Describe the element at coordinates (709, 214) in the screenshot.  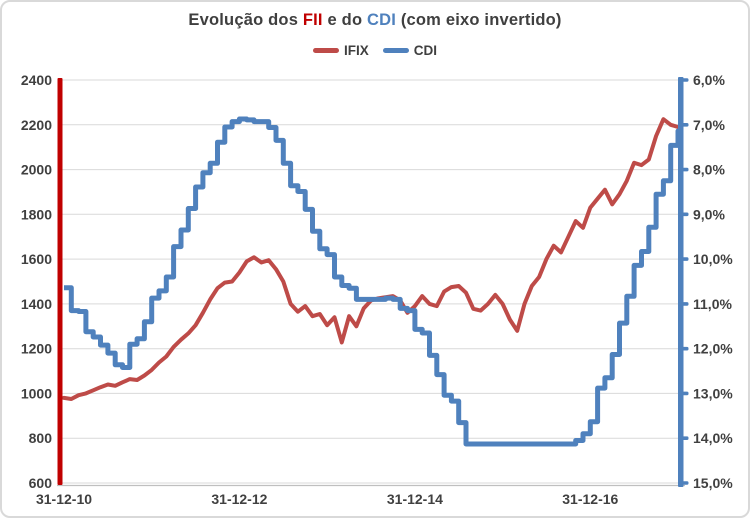
I see `right-axis-tick-label: 9,0%` at that location.